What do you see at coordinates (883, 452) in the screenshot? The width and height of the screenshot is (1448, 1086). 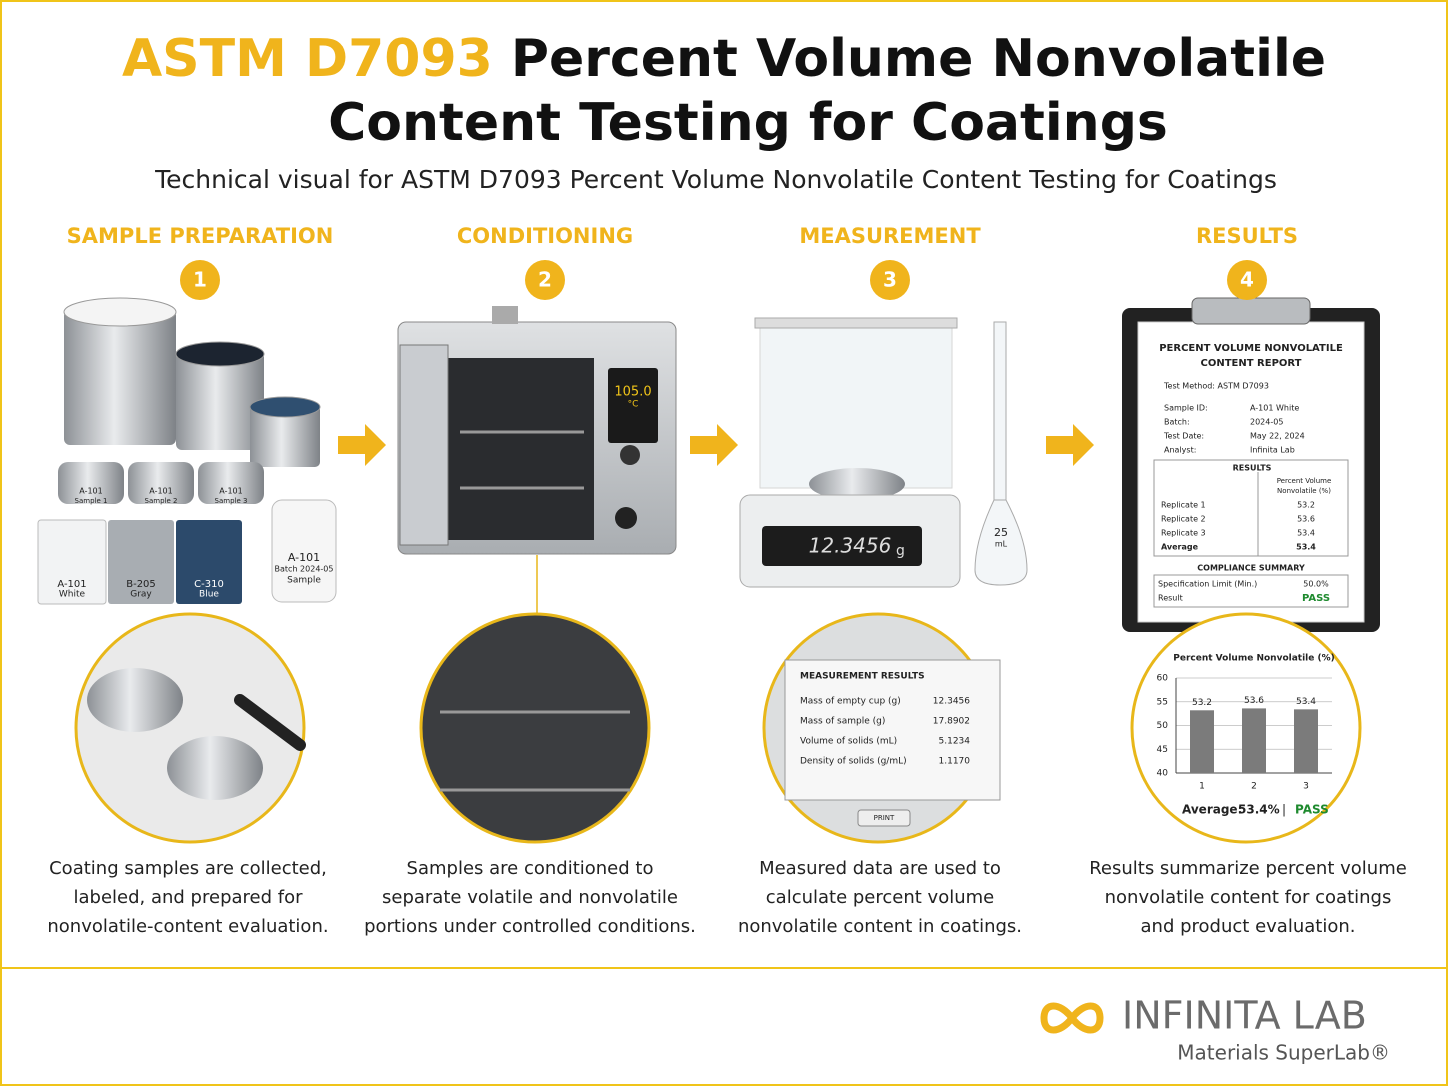 I see `balance` at bounding box center [883, 452].